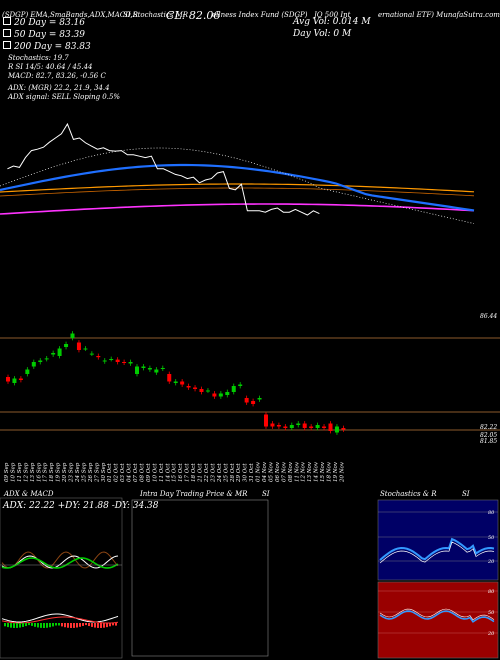 The image size is (500, 660). What do you see at coordinates (200, 578) in the screenshot?
I see `intra-panel-frame` at bounding box center [200, 578].